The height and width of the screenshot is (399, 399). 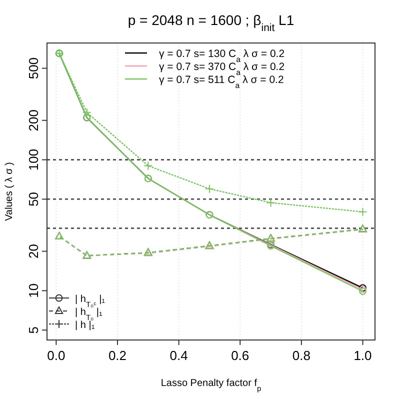 I want to click on style-key: | h$_{T₀ᶜ}$ |₁ | h$_{T₀}$ |₁ | h |₁, so click(x=77, y=312).